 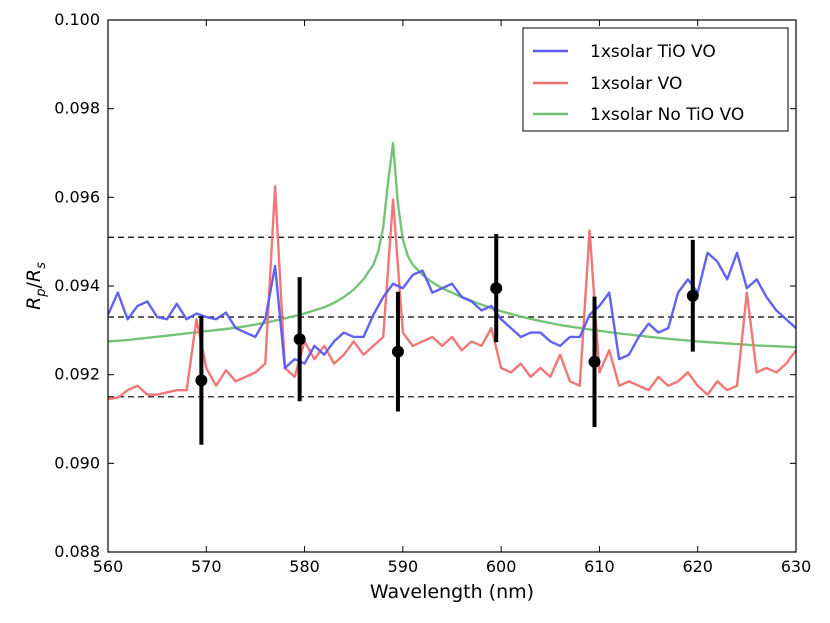 I want to click on y-label-main: R, so click(x=34, y=303).